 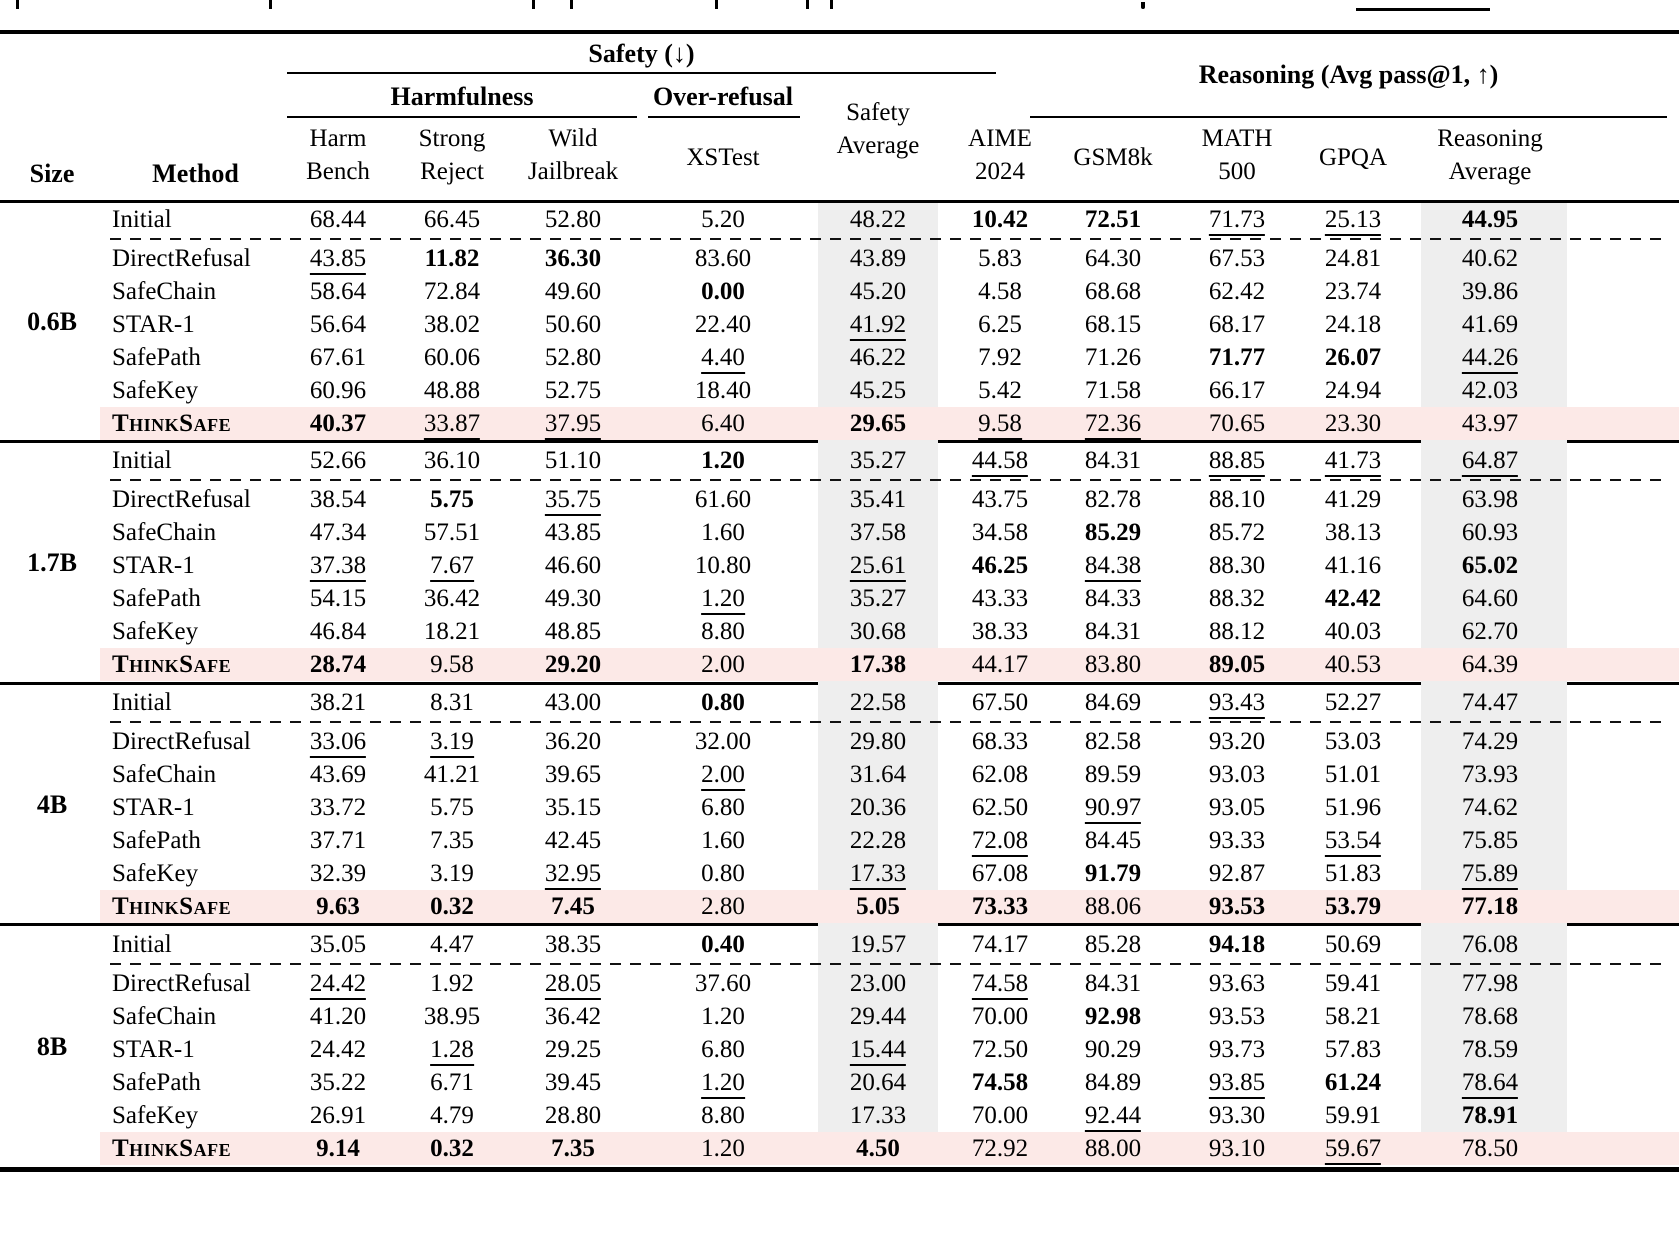 I want to click on value-cell: 1.60, so click(x=723, y=532).